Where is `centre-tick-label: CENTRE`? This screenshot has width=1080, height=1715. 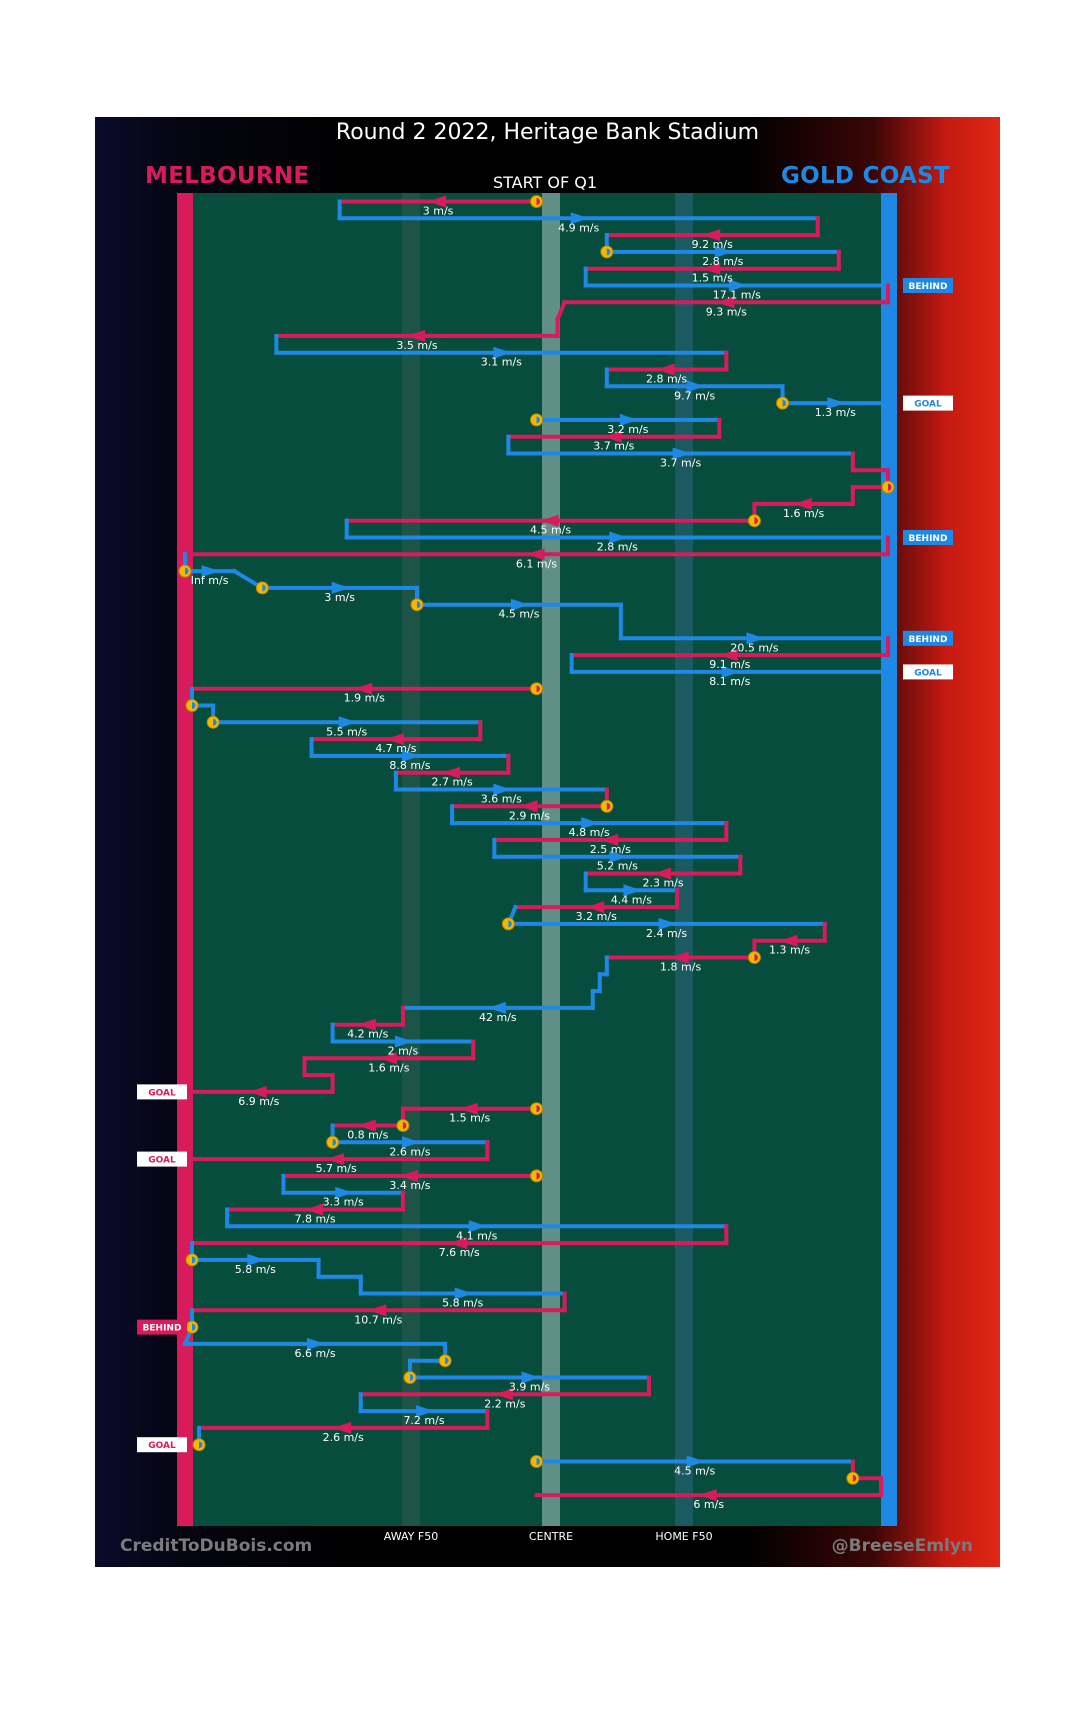 centre-tick-label: CENTRE is located at coordinates (551, 1536).